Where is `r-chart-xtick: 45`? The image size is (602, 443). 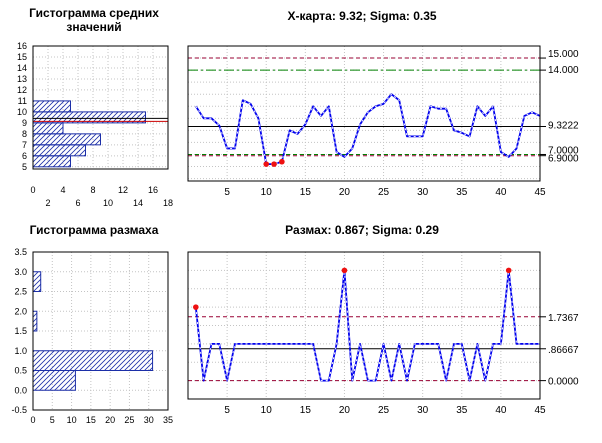
r-chart-xtick: 45 is located at coordinates (540, 410).